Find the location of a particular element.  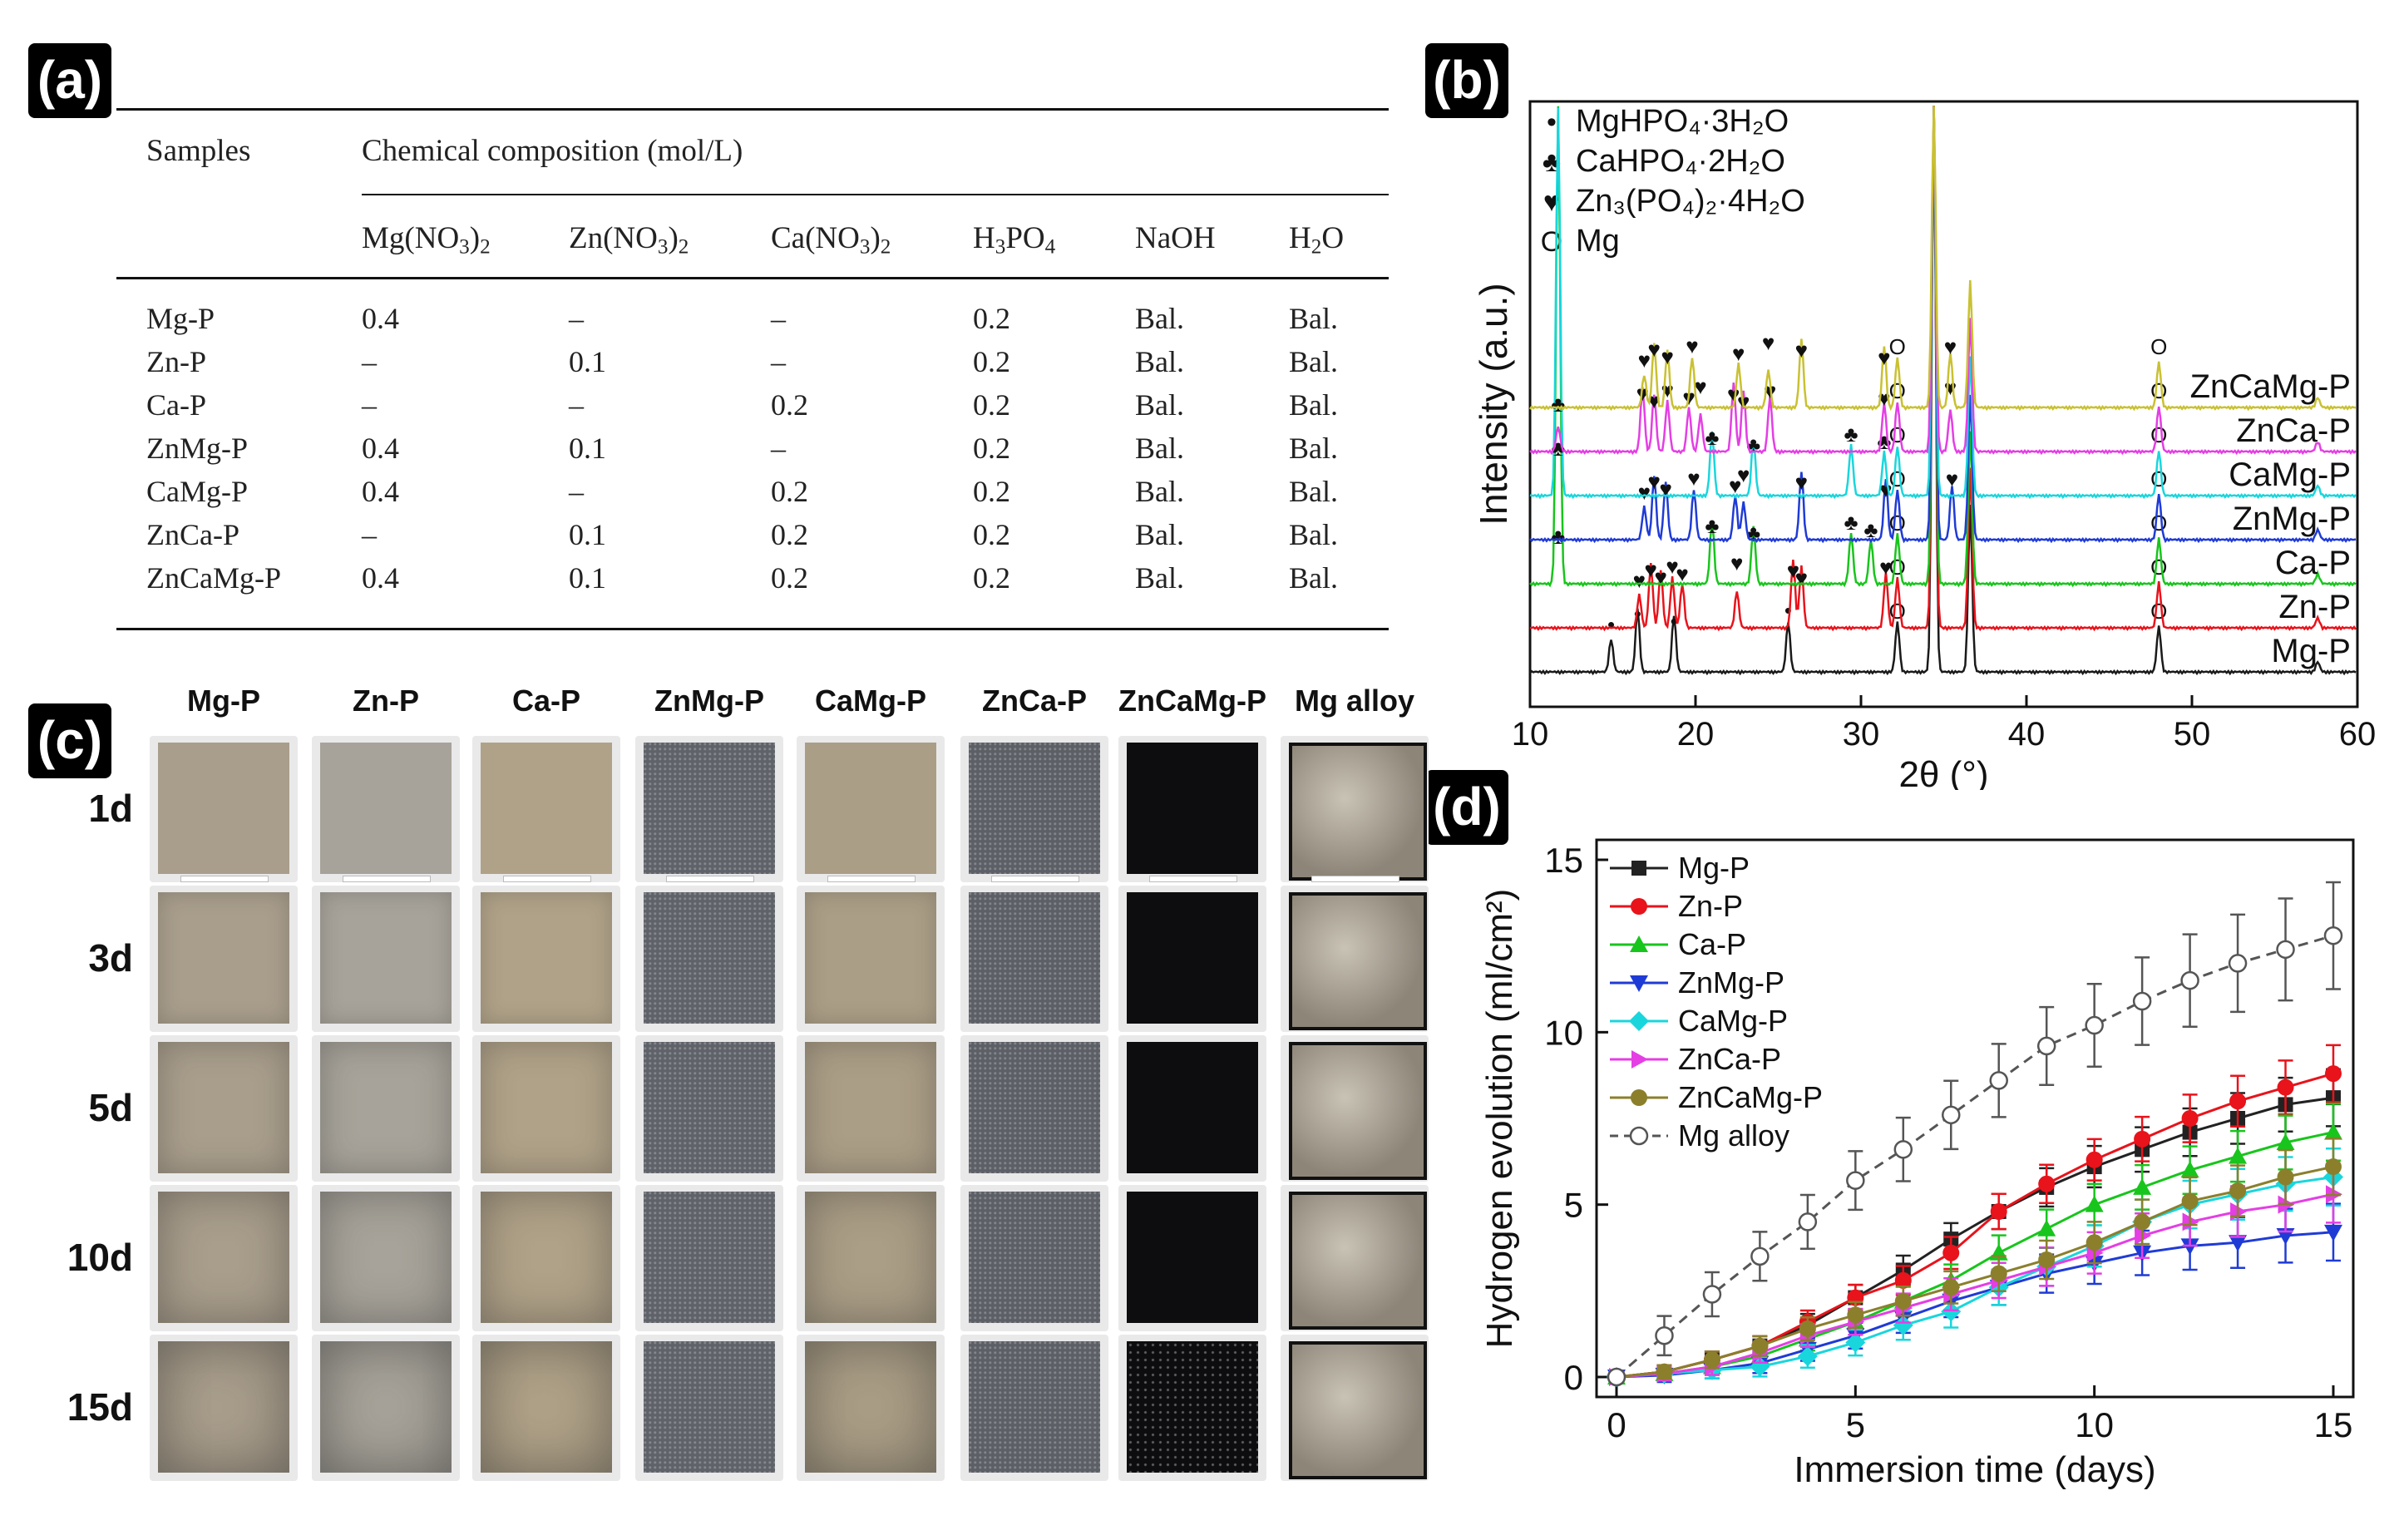

phase-marker: • is located at coordinates (1788, 610).